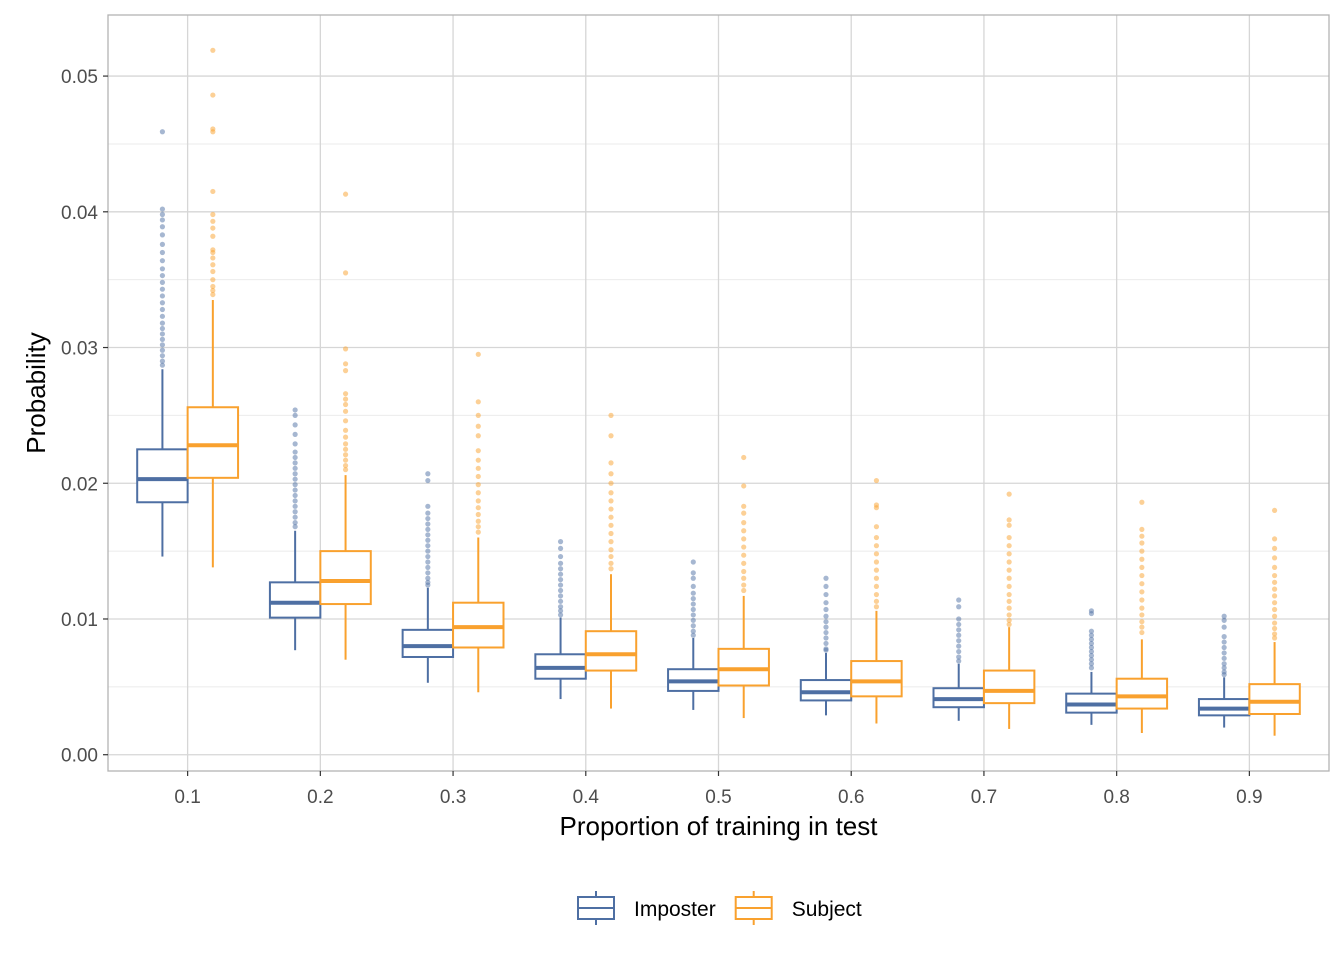  Describe the element at coordinates (586, 797) in the screenshot. I see `x-tick-label: 0.4` at that location.